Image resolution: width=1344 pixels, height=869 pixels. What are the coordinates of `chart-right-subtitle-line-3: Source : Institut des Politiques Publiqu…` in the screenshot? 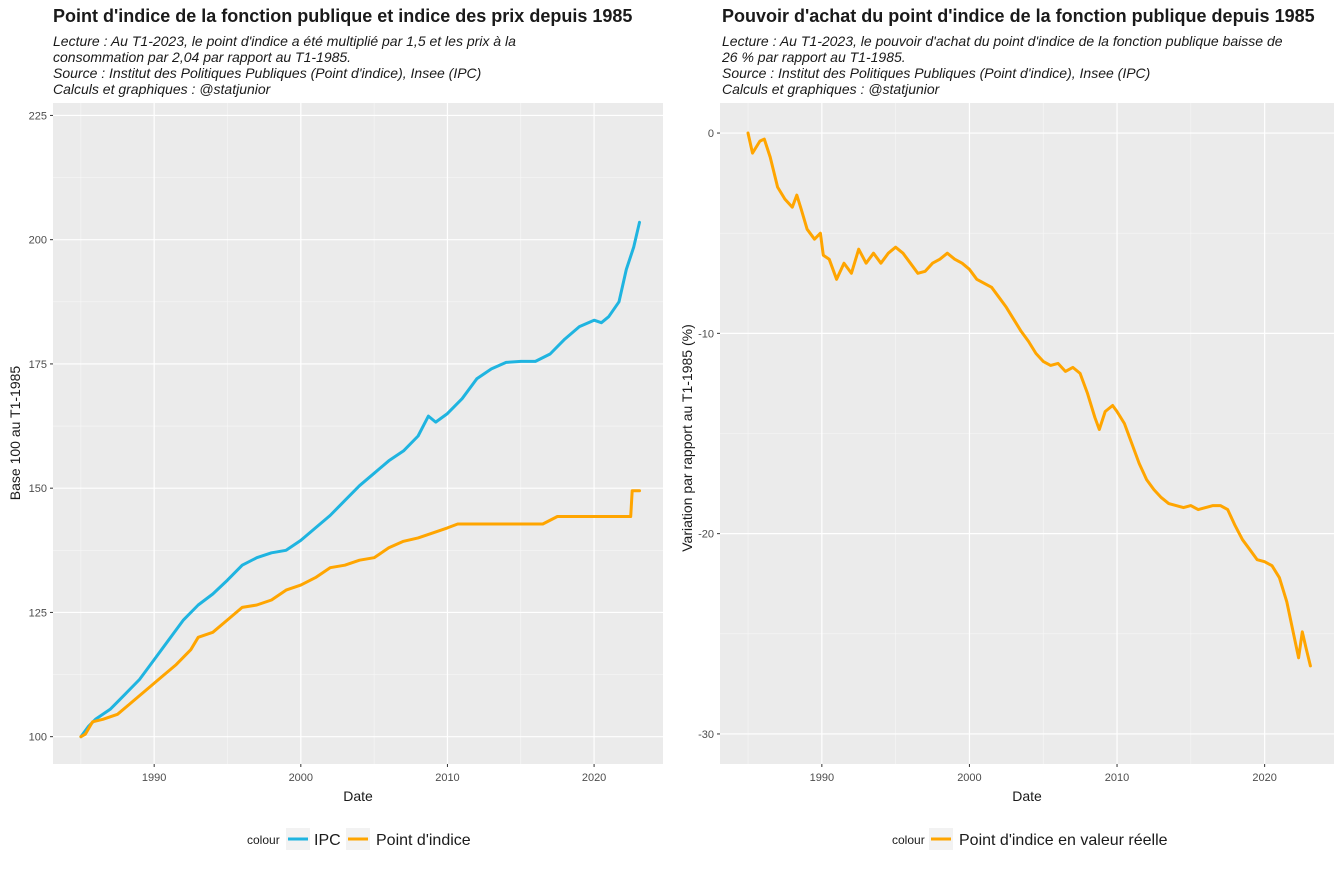 It's located at (936, 73).